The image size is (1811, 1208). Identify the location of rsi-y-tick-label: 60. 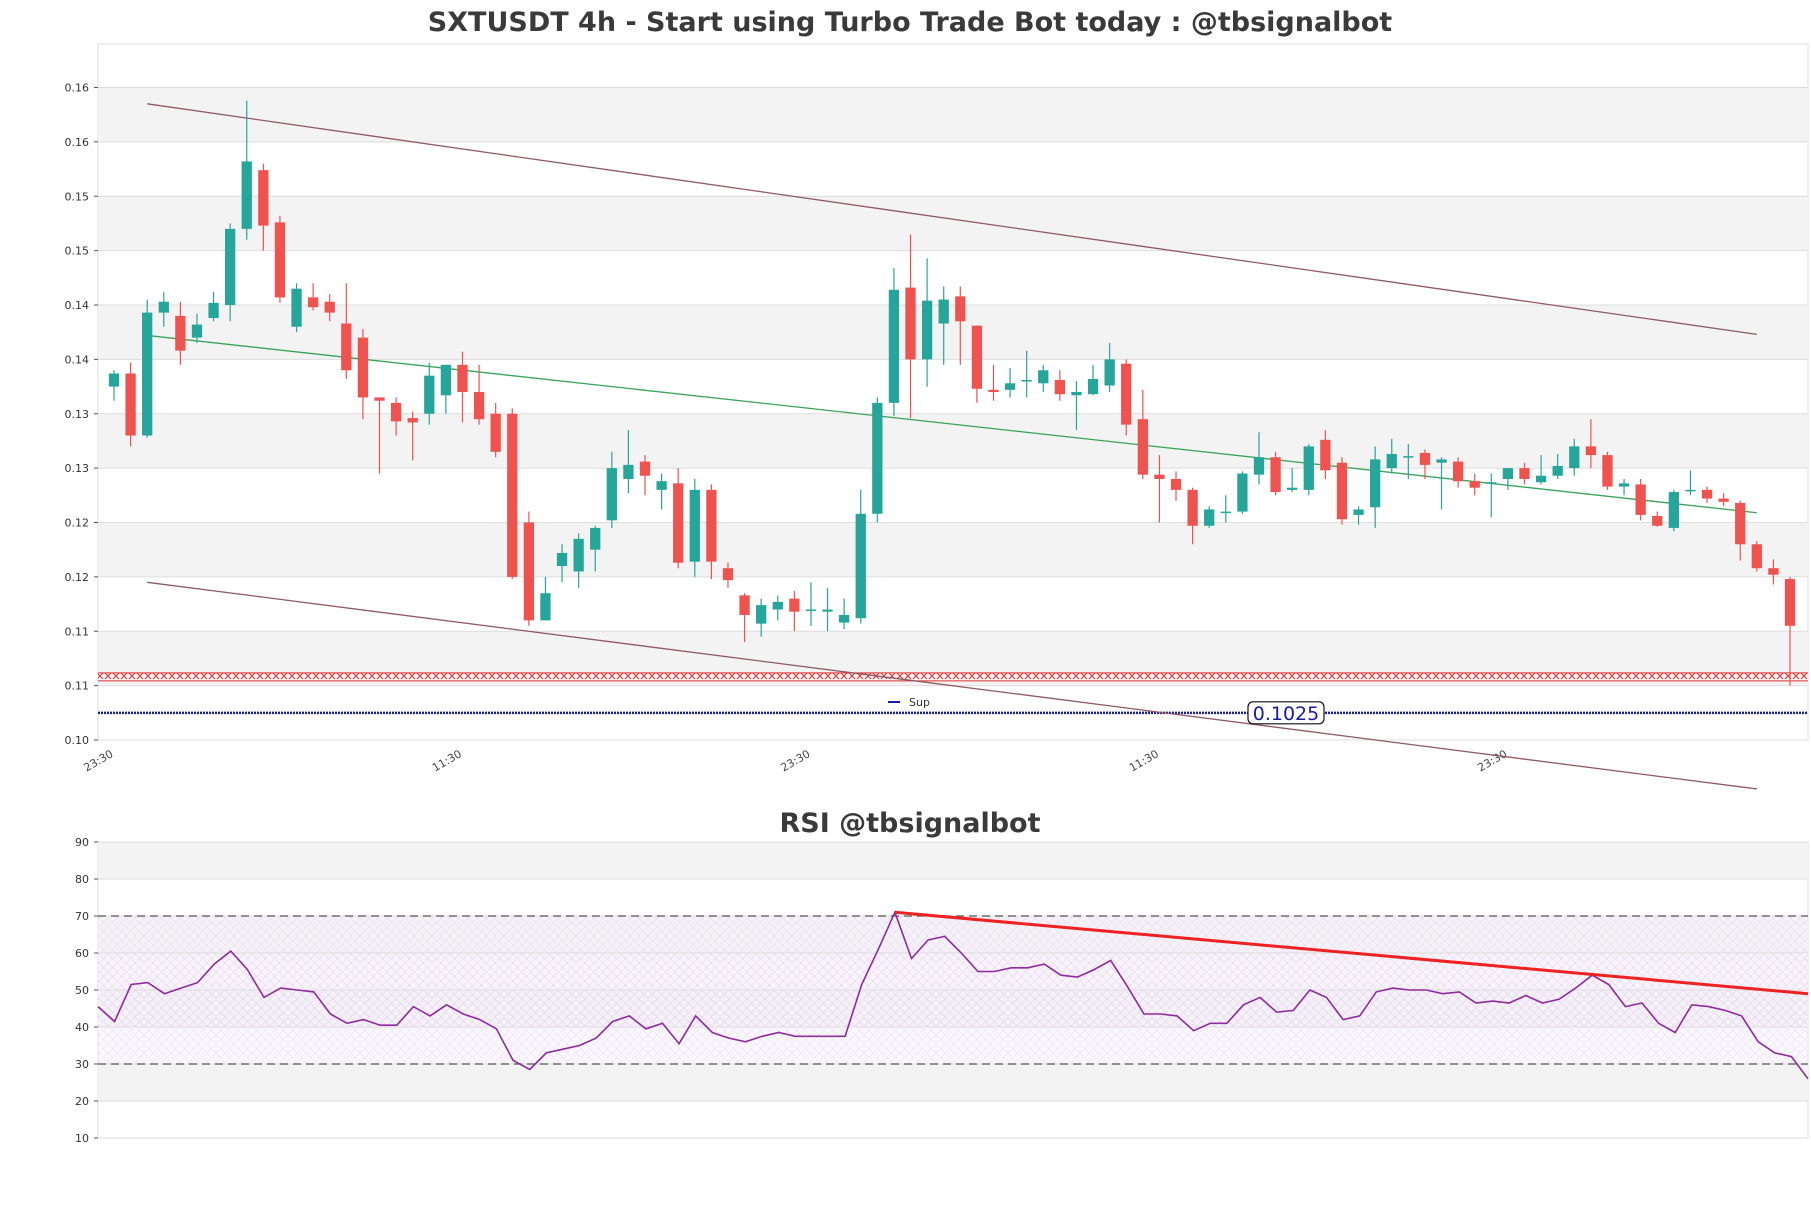
(82, 953).